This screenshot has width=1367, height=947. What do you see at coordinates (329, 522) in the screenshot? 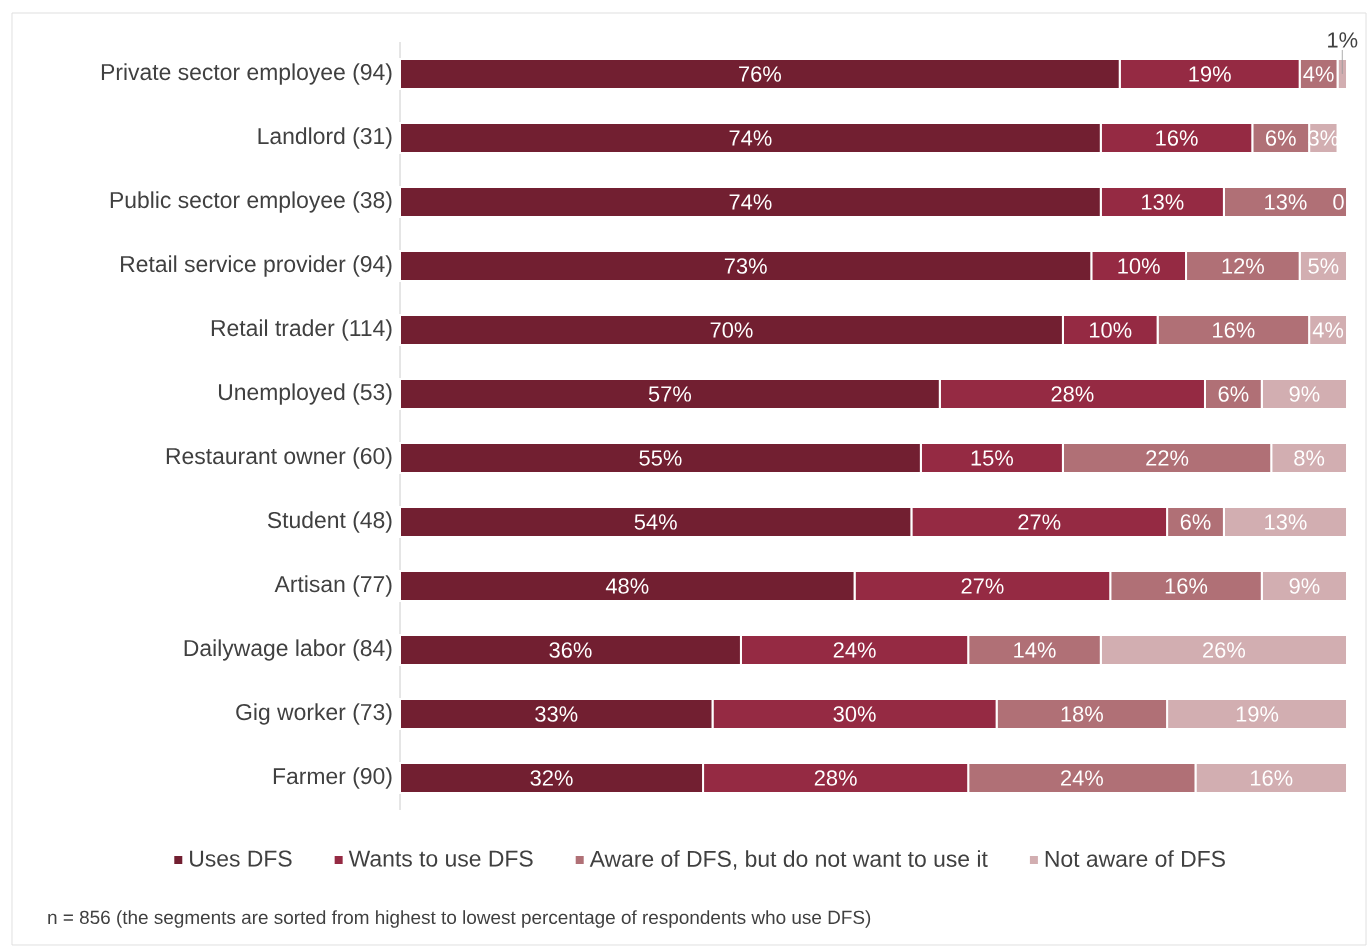
I see `y-tick-label: Student (48)` at bounding box center [329, 522].